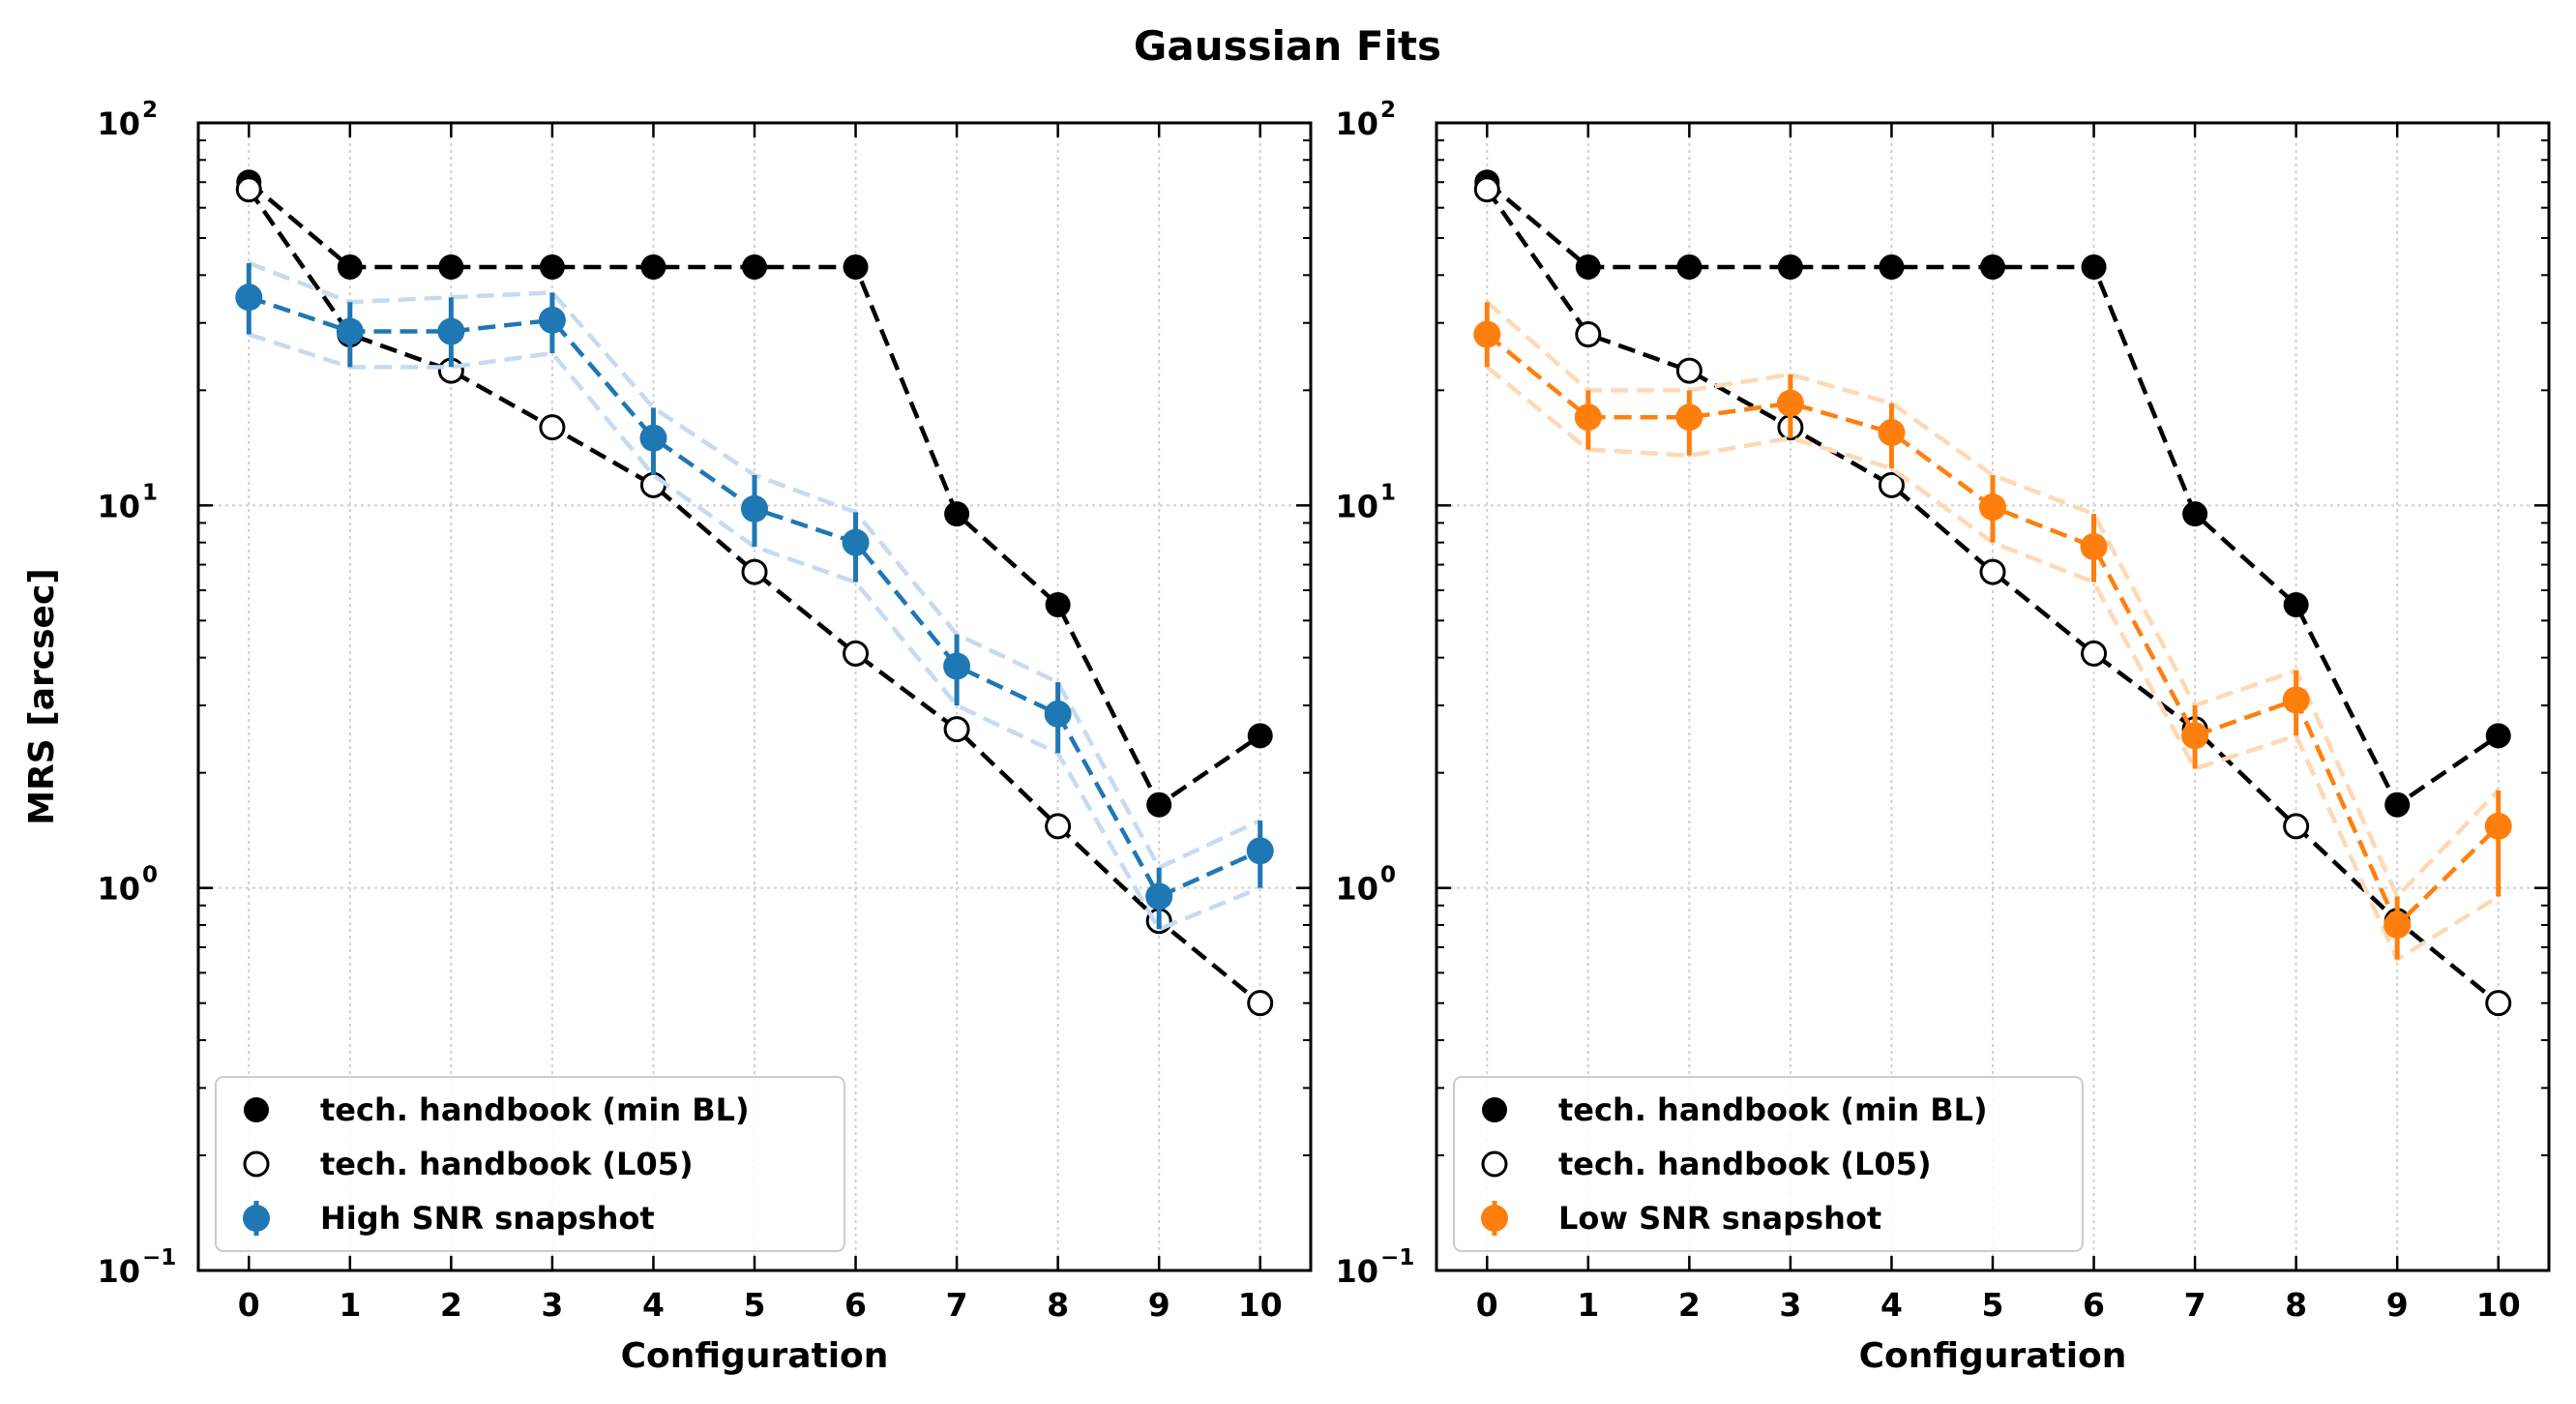  What do you see at coordinates (1287, 46) in the screenshot?
I see `figure-title: Gaussian Fits` at bounding box center [1287, 46].